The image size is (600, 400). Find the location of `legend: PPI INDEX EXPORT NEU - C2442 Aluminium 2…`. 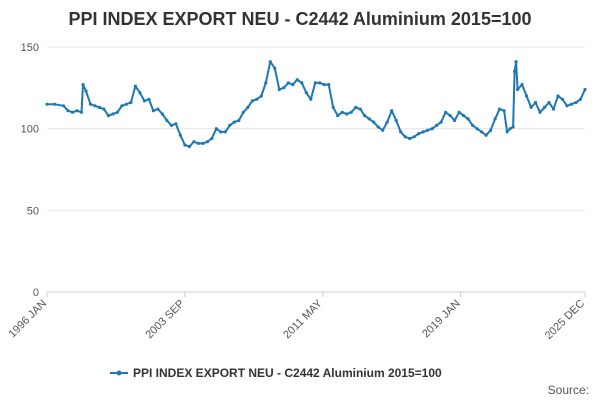

legend: PPI INDEX EXPORT NEU - C2442 Aluminium 2… is located at coordinates (276, 373).